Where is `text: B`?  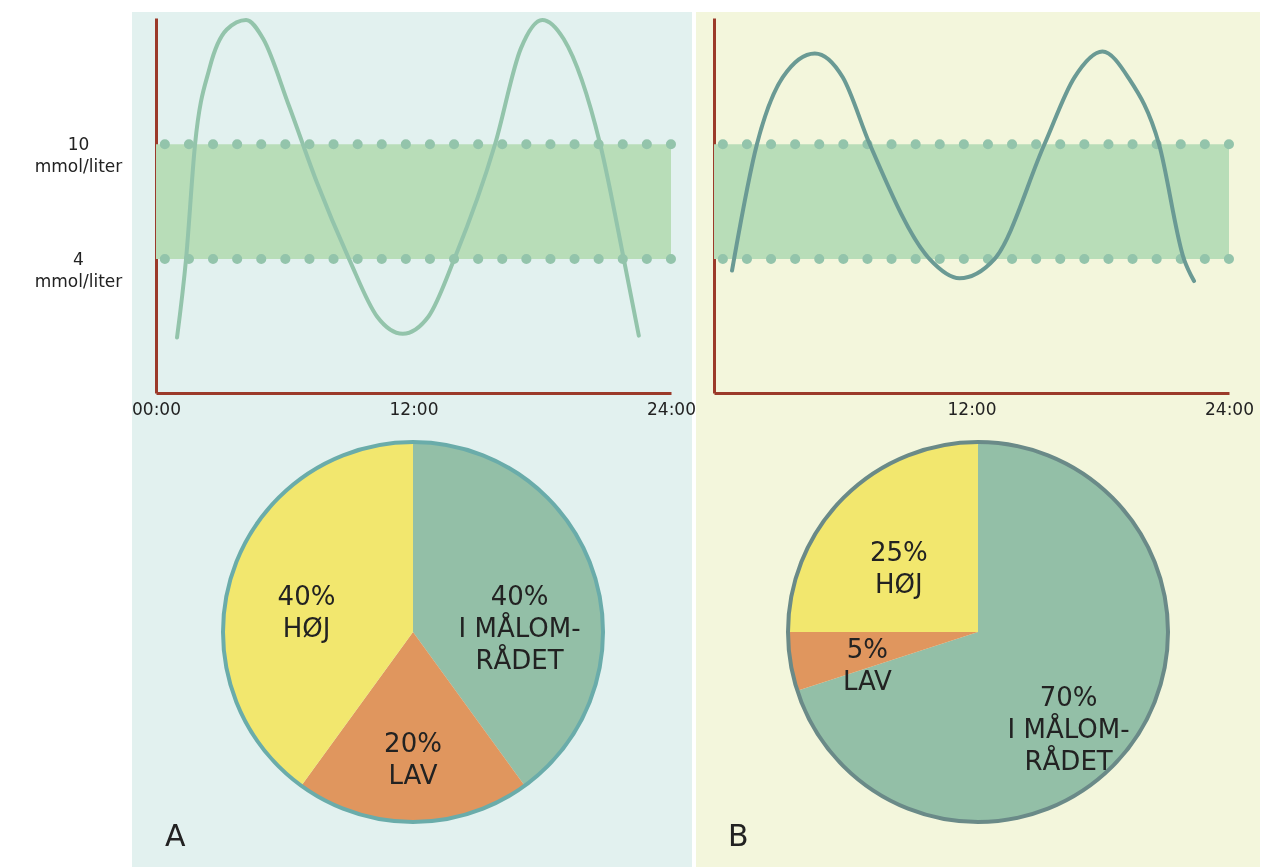 text: B is located at coordinates (738, 835).